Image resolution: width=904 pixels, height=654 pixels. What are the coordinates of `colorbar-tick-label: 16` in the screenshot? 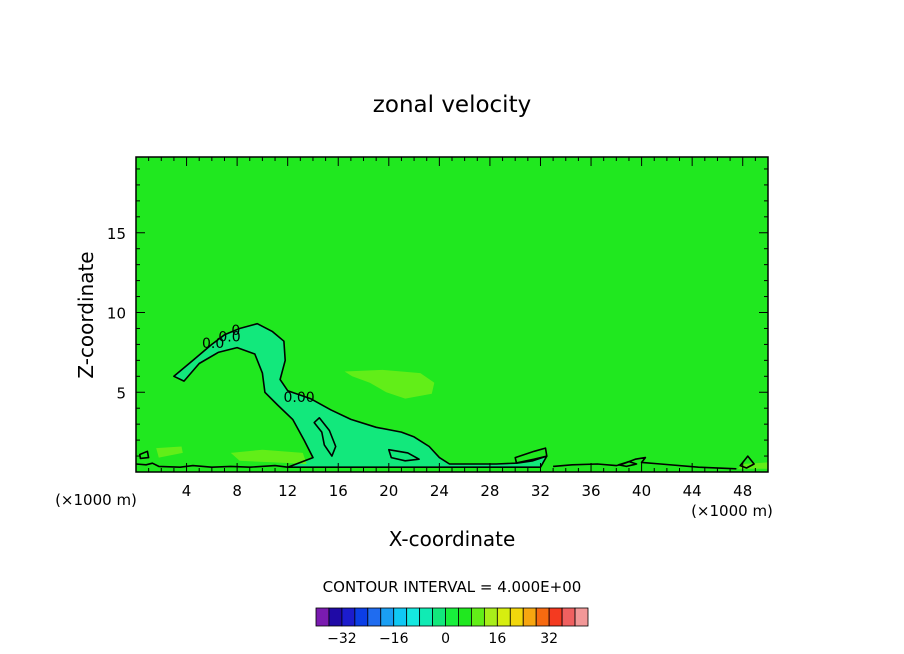 It's located at (497, 639).